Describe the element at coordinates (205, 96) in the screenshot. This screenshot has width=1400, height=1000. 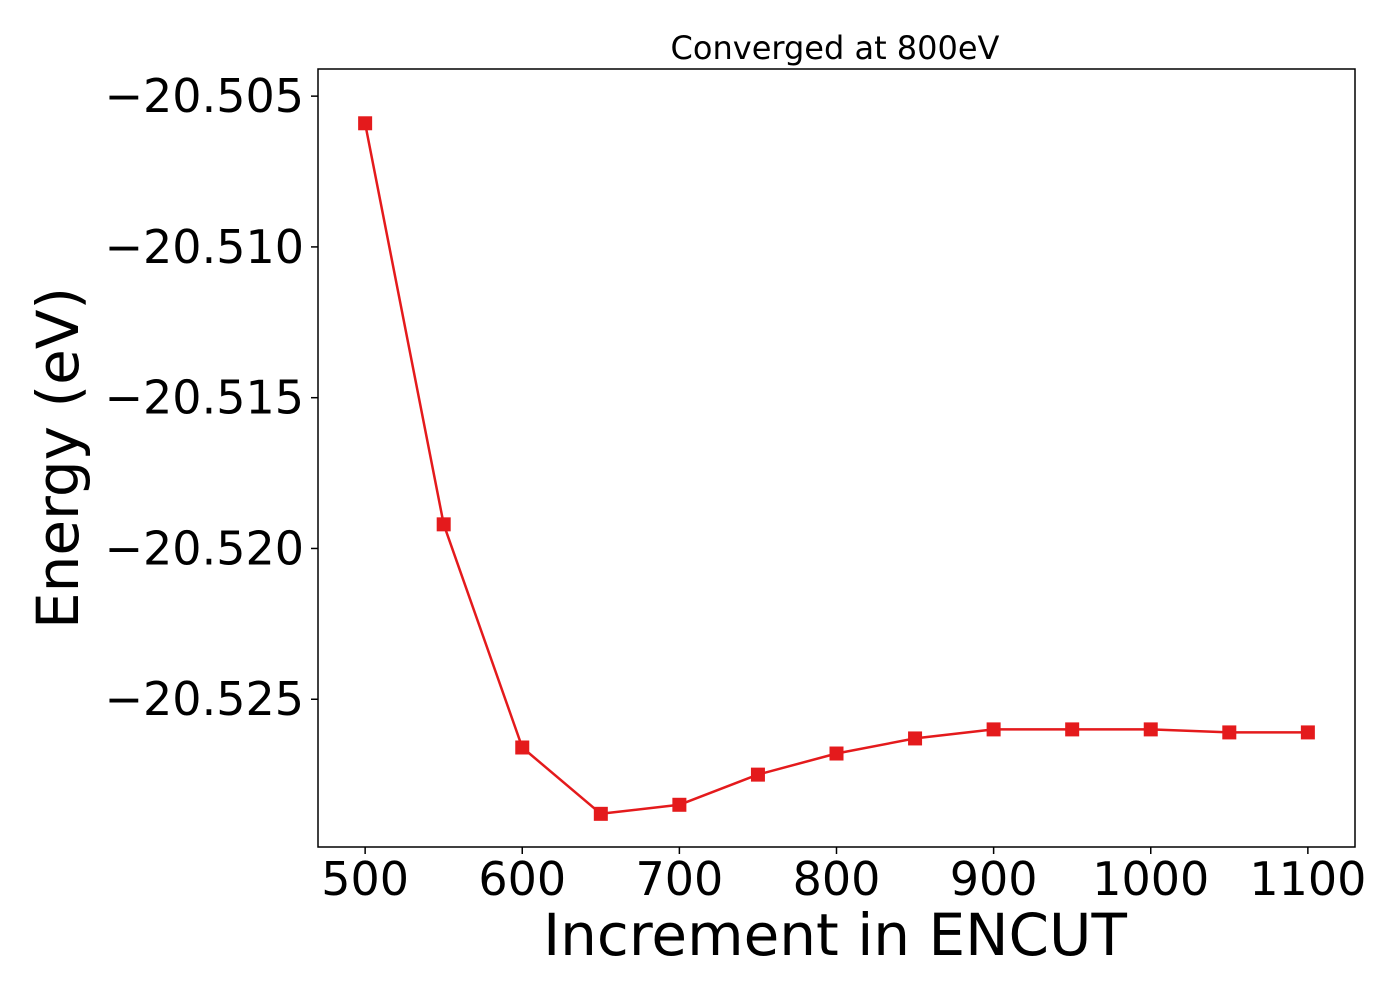
I see `y-tick-label: −20.505` at that location.